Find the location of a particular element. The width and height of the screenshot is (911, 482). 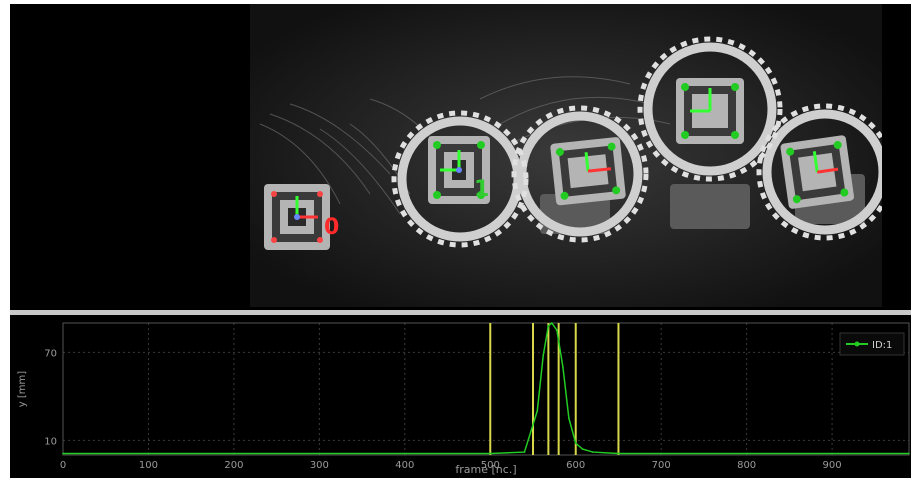

legend: ID:1 is located at coordinates (872, 344).